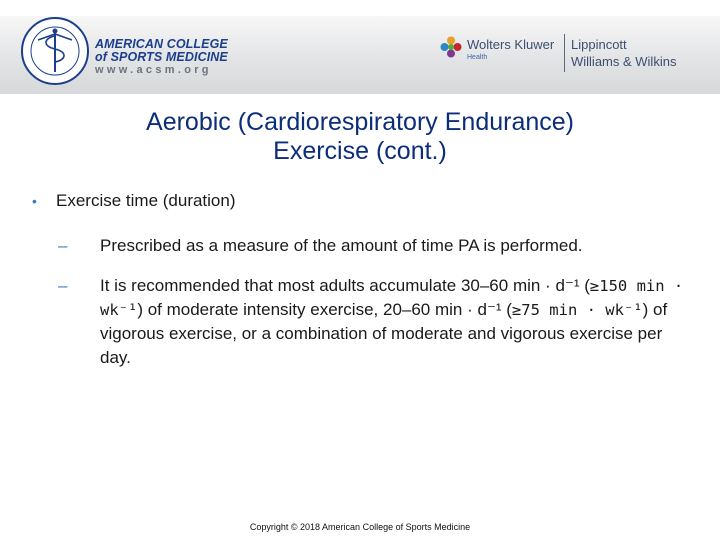 The image size is (720, 540). Describe the element at coordinates (577, 310) in the screenshot. I see `sub-bullet-text-mono: ≥75 min · wk⁻¹` at that location.